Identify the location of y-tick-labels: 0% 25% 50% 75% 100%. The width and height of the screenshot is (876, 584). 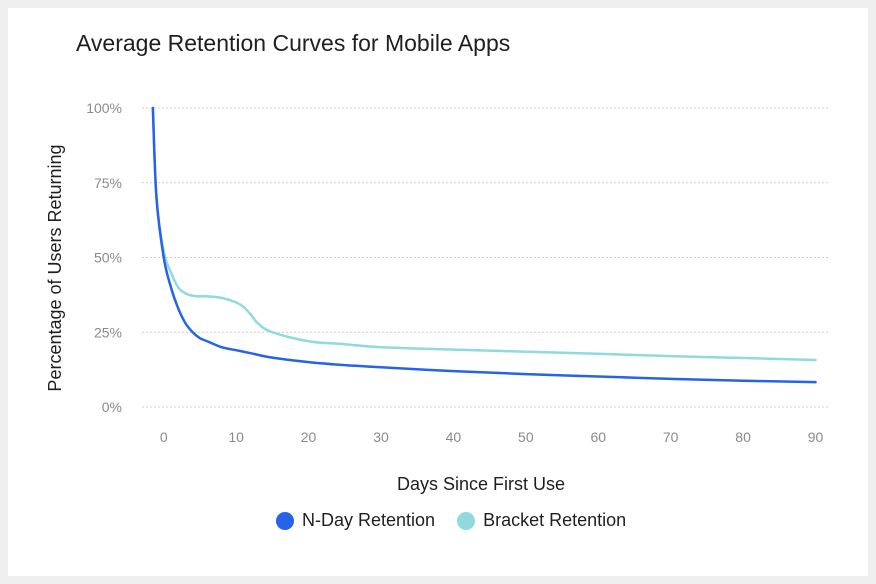
(104, 257).